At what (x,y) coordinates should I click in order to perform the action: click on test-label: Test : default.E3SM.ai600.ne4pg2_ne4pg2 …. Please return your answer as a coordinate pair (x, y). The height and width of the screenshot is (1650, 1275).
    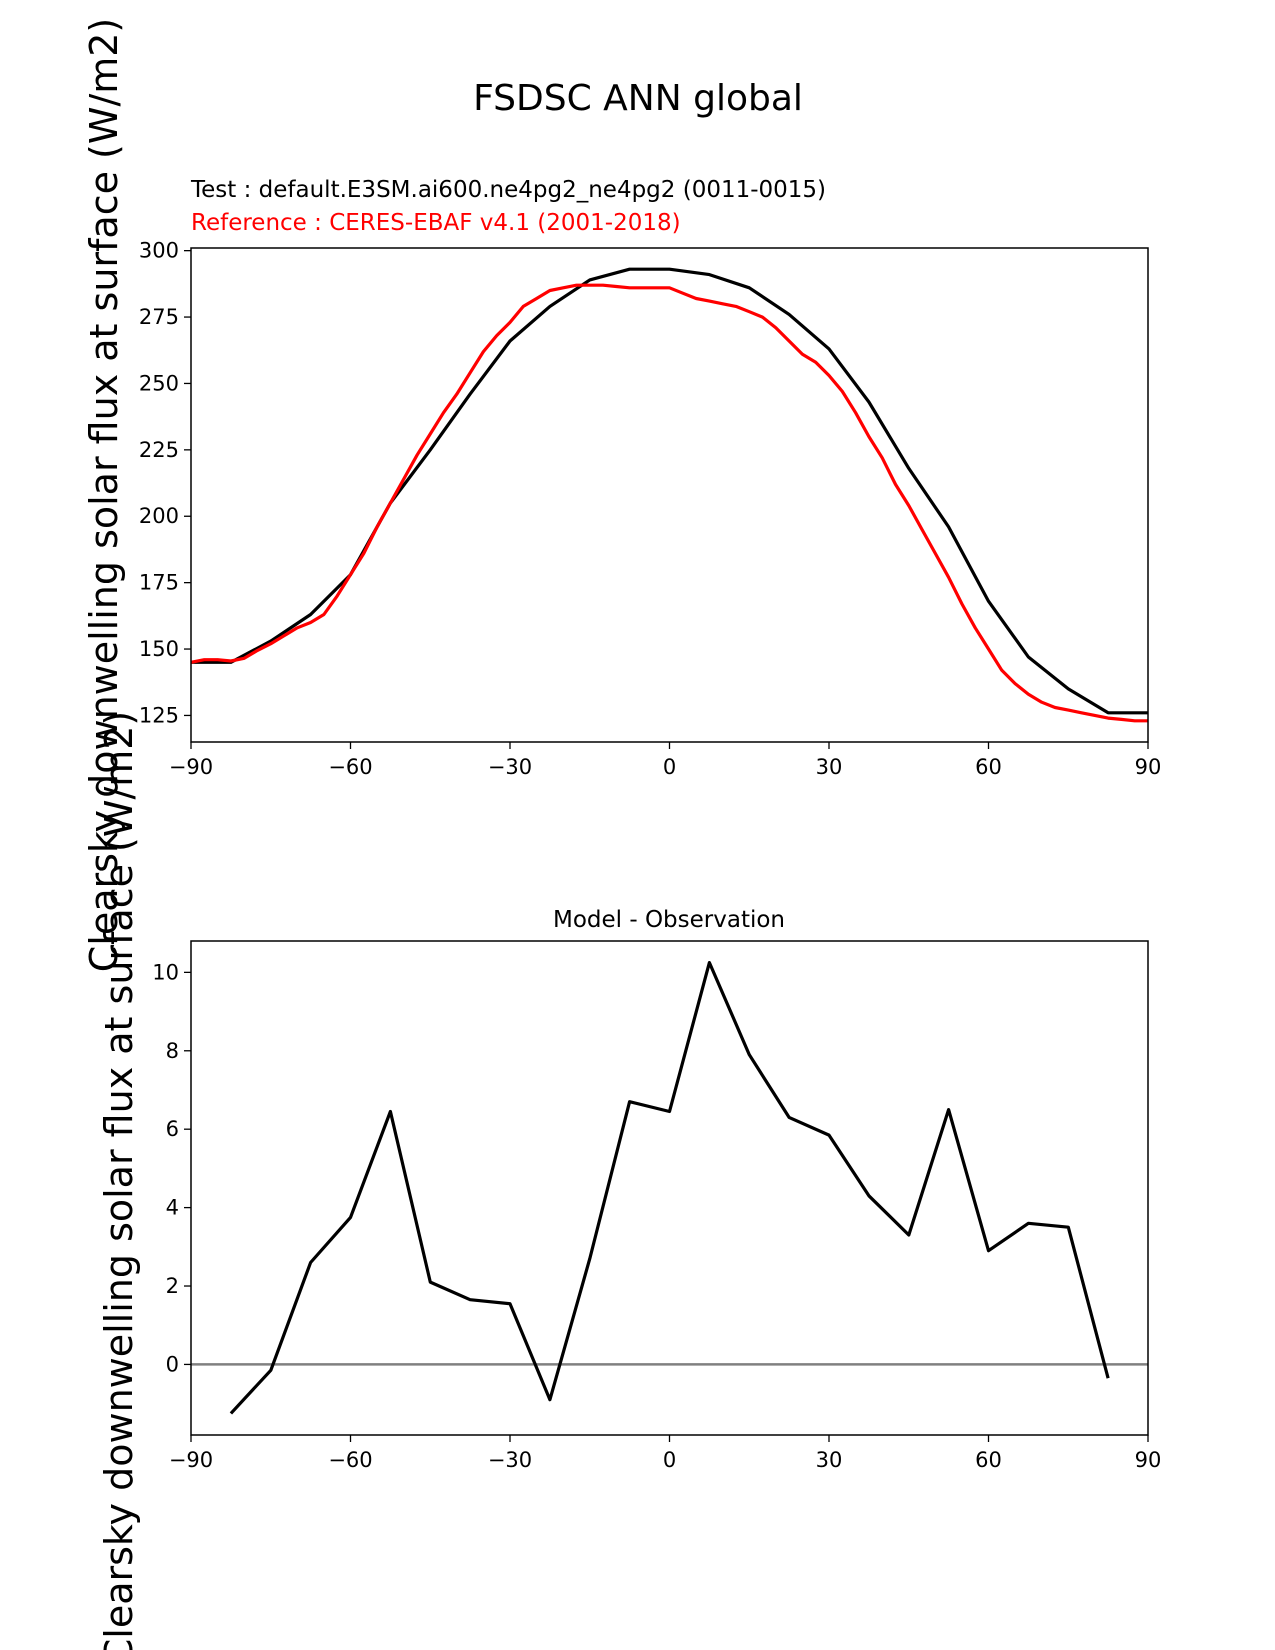
    Looking at the image, I should click on (508, 190).